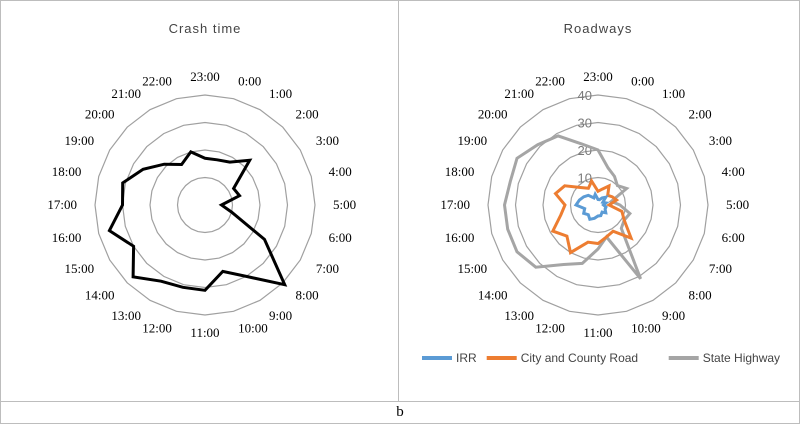 The width and height of the screenshot is (800, 424). What do you see at coordinates (741, 358) in the screenshot?
I see `legend-label: State Highway` at bounding box center [741, 358].